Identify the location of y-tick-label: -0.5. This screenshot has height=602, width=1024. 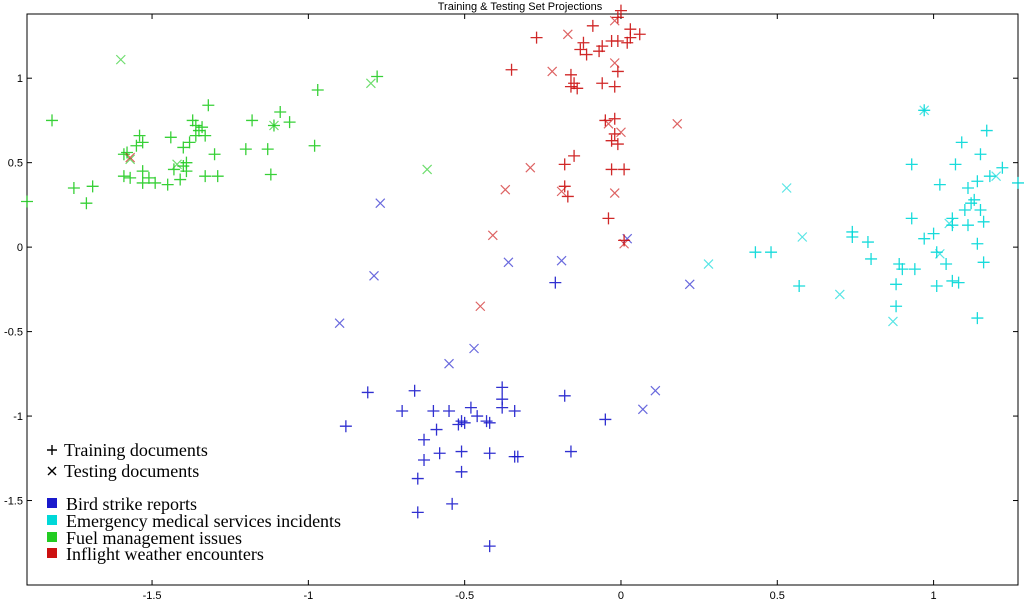
(13, 333).